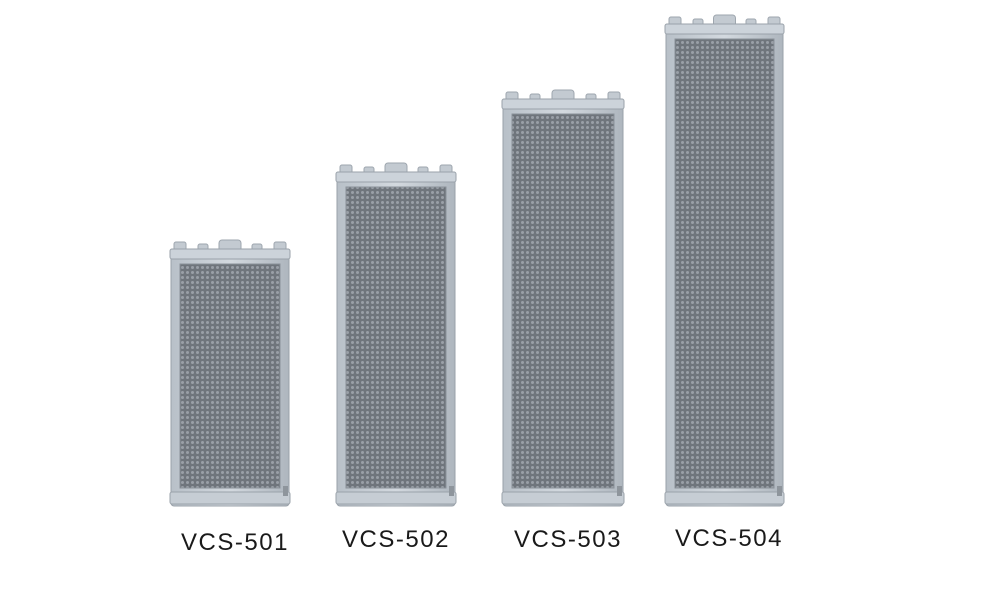  Describe the element at coordinates (568, 539) in the screenshot. I see `product-label: VCS-503` at that location.